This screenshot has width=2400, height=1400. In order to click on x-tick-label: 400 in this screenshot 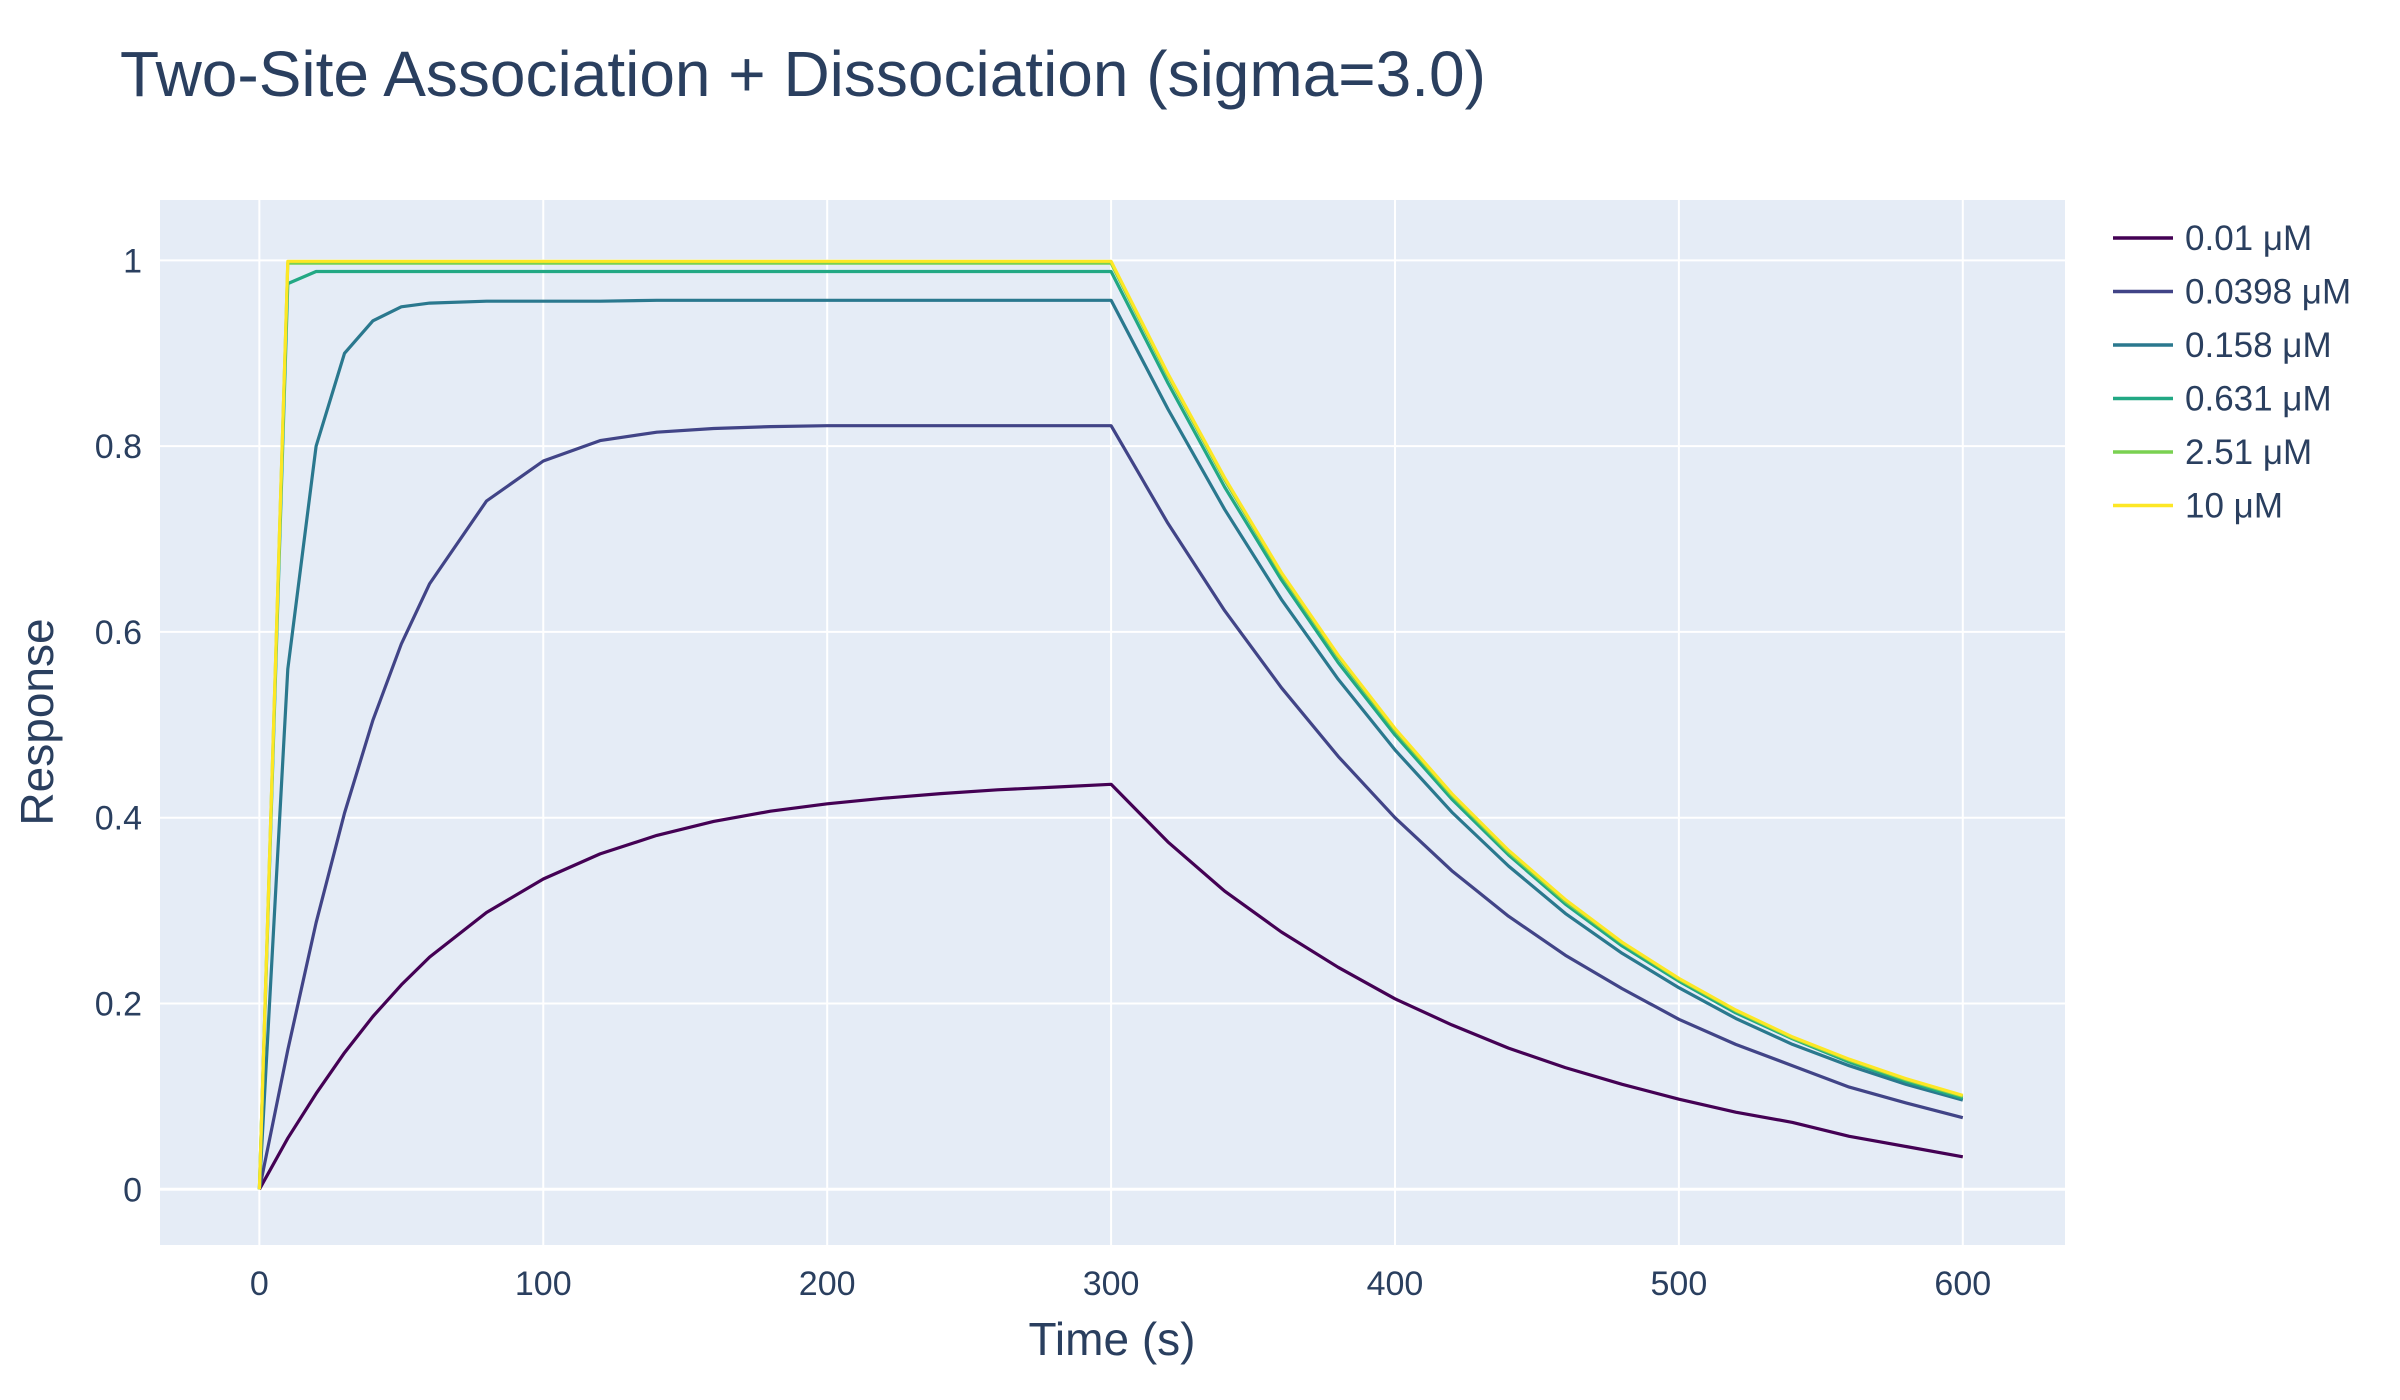, I will do `click(1395, 1284)`.